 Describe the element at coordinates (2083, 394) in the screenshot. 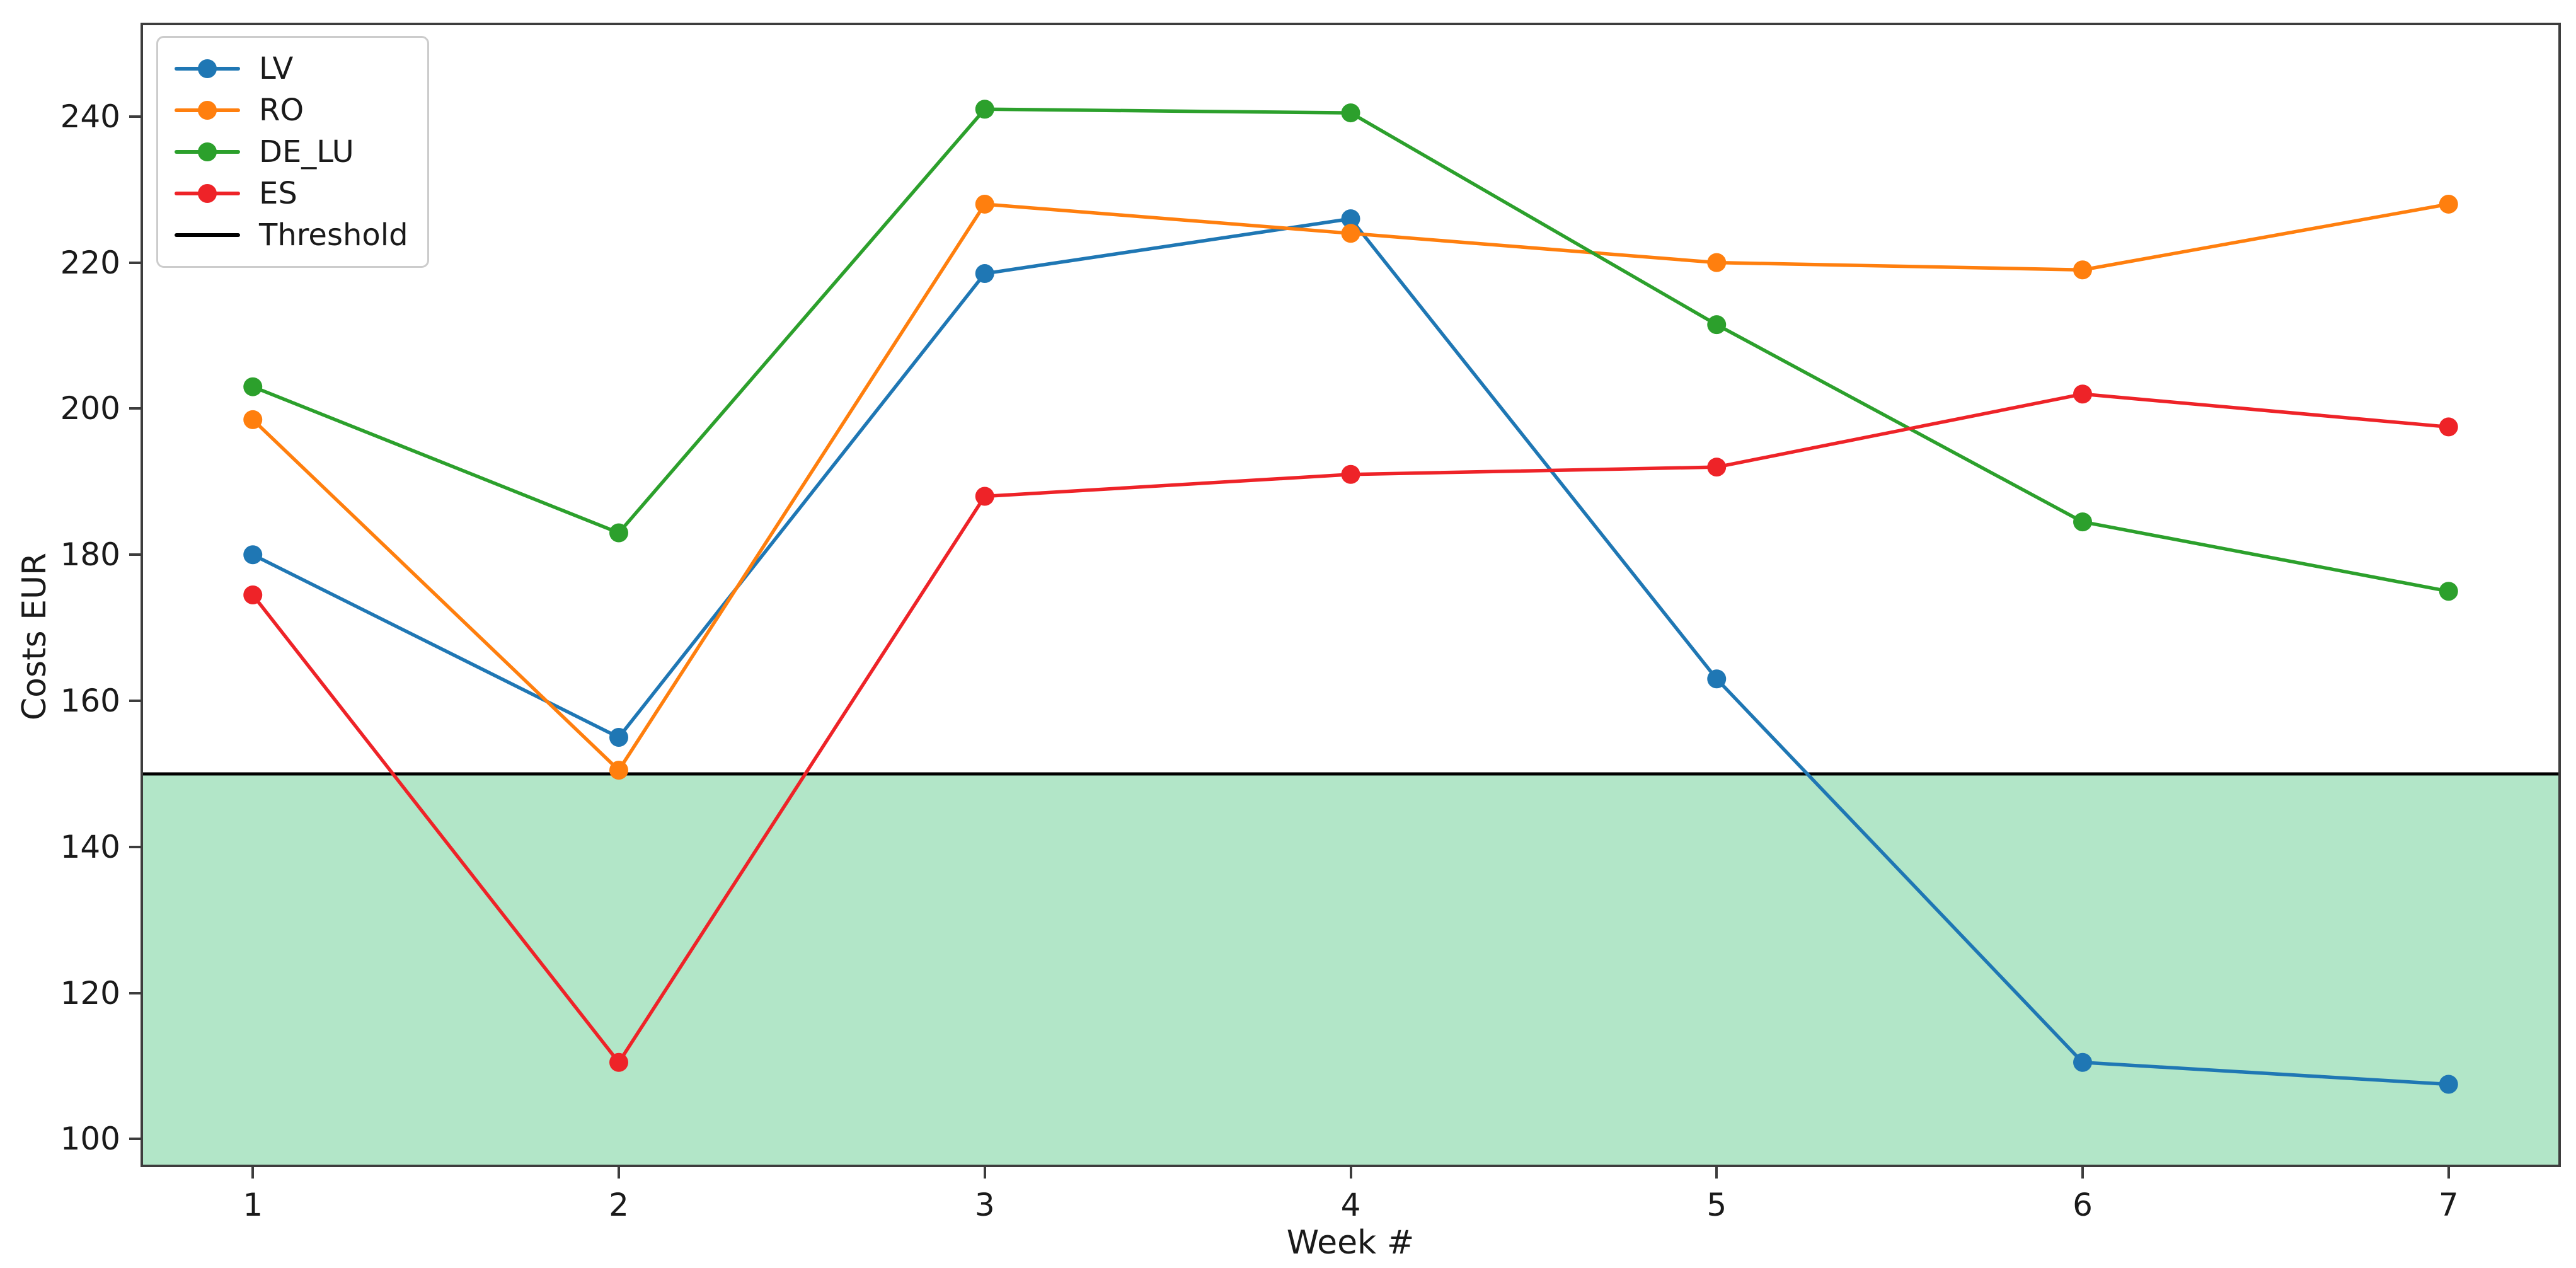

I see `data-point-ES-week6` at that location.